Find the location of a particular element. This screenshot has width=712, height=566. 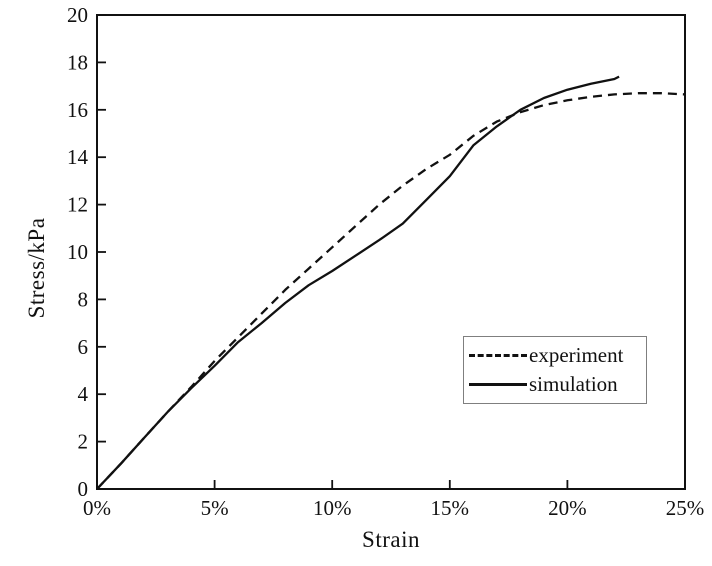

legend: experiment simulation is located at coordinates (555, 370).